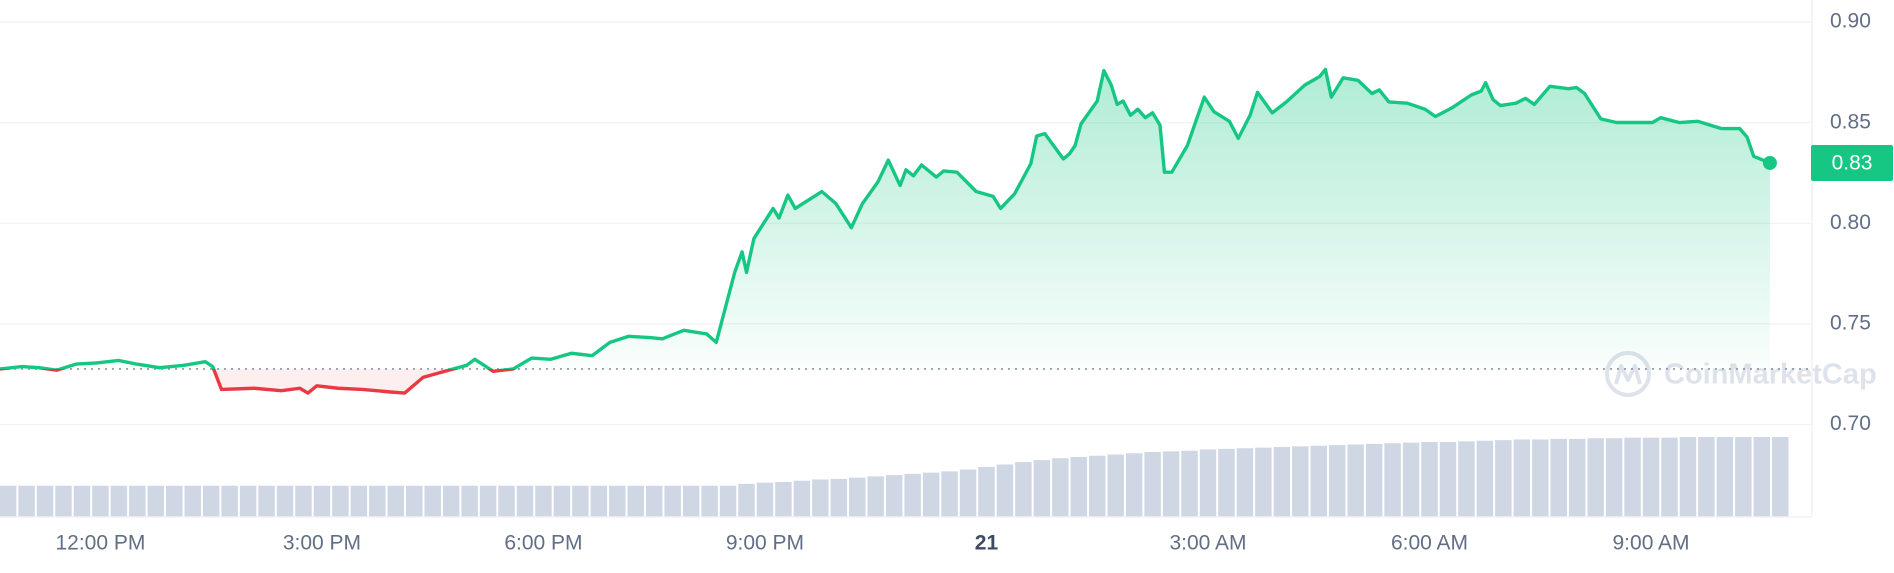 The width and height of the screenshot is (1894, 573). I want to click on watermark-logo-mark, so click(1628, 374).